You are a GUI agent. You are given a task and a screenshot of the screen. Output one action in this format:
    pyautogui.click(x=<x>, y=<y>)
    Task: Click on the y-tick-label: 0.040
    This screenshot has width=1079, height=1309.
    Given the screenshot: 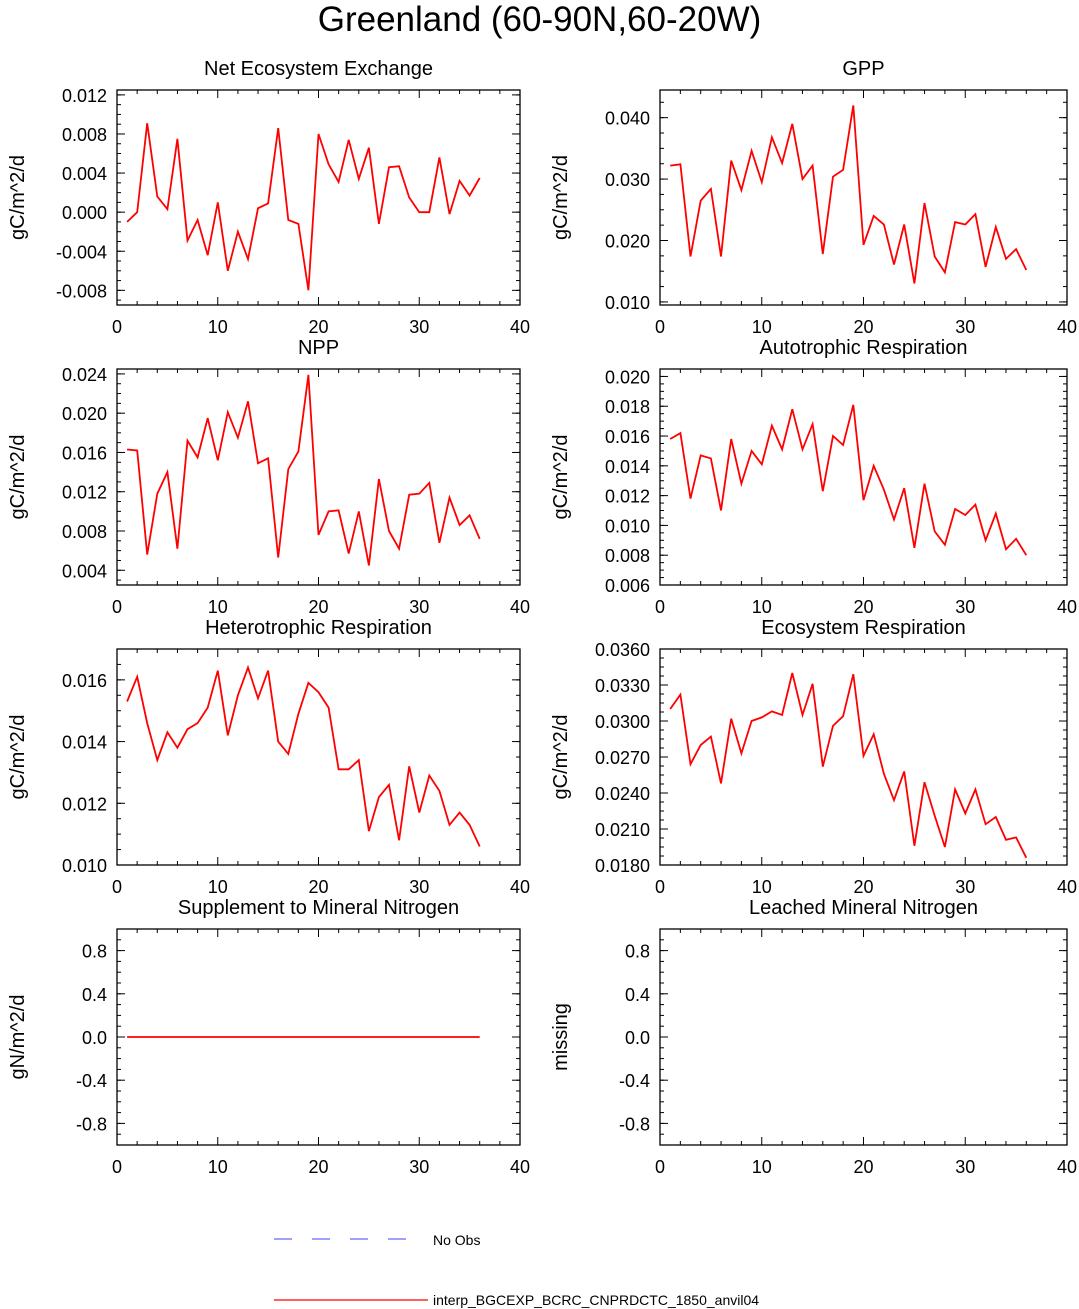 What is the action you would take?
    pyautogui.click(x=627, y=119)
    